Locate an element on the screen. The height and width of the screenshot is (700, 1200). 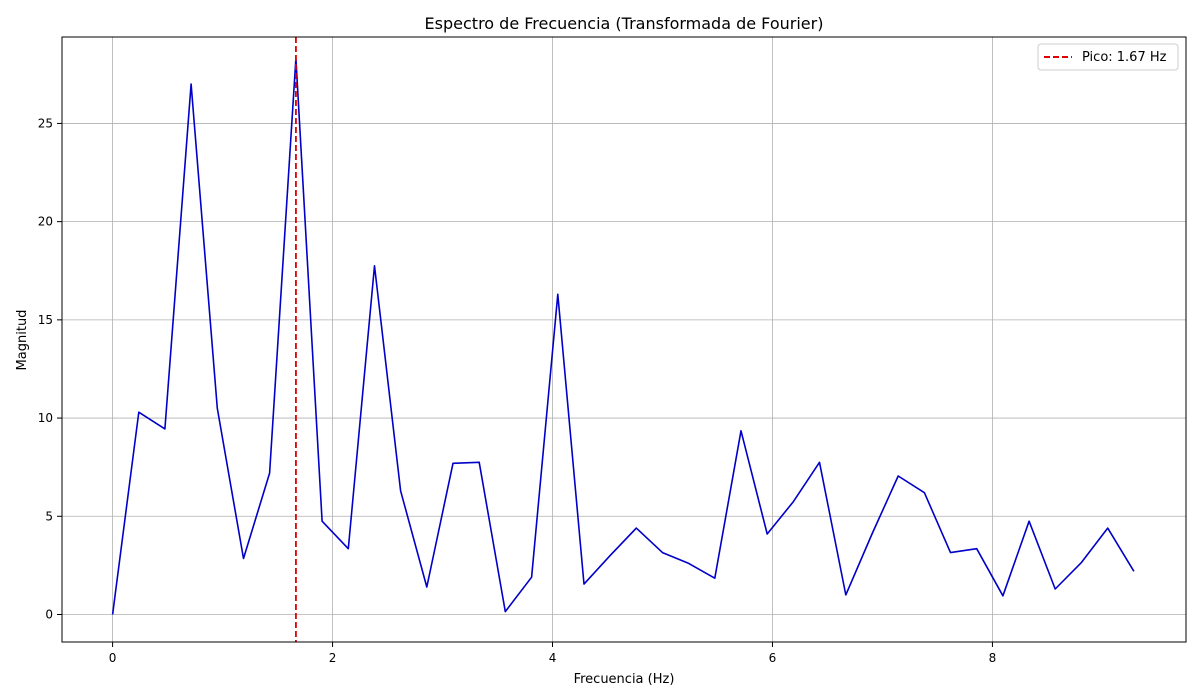
y-axis-label: Magnitud is located at coordinates (22, 340).